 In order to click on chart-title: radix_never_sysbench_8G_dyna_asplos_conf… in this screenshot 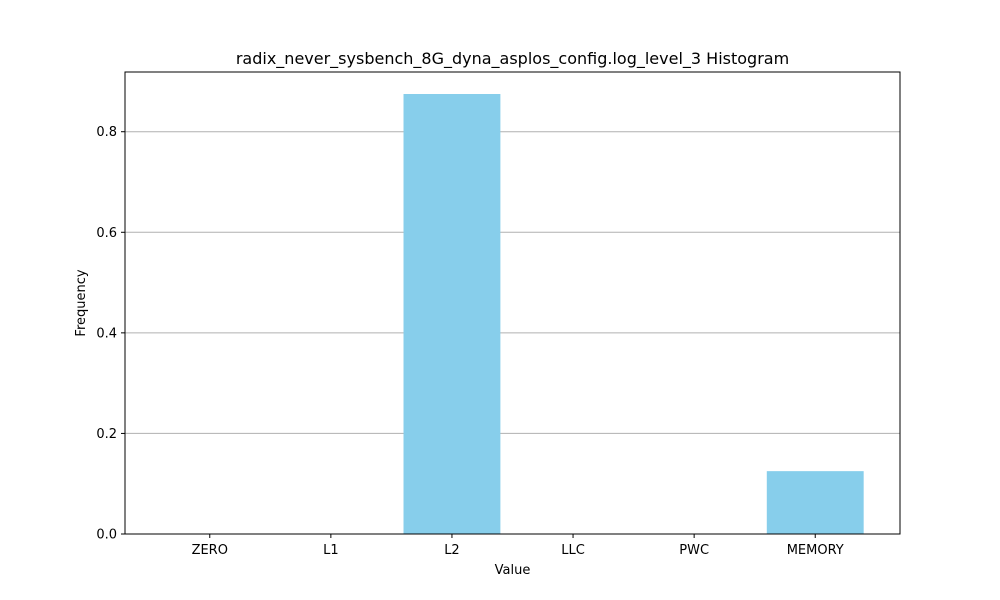, I will do `click(512, 59)`.